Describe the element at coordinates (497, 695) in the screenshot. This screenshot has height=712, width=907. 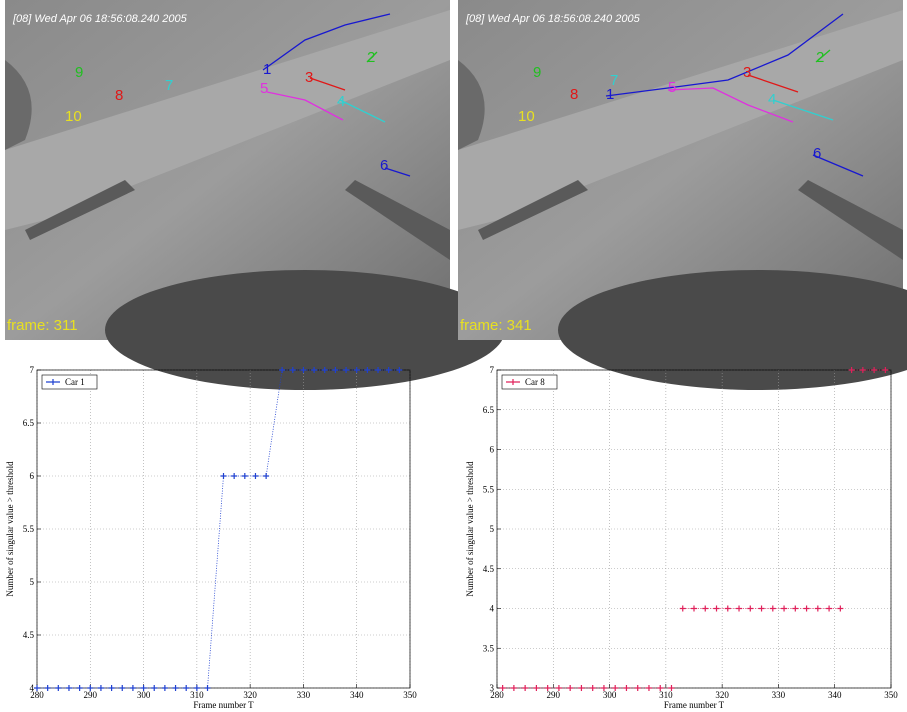
I see `x-tick-label: 280` at that location.